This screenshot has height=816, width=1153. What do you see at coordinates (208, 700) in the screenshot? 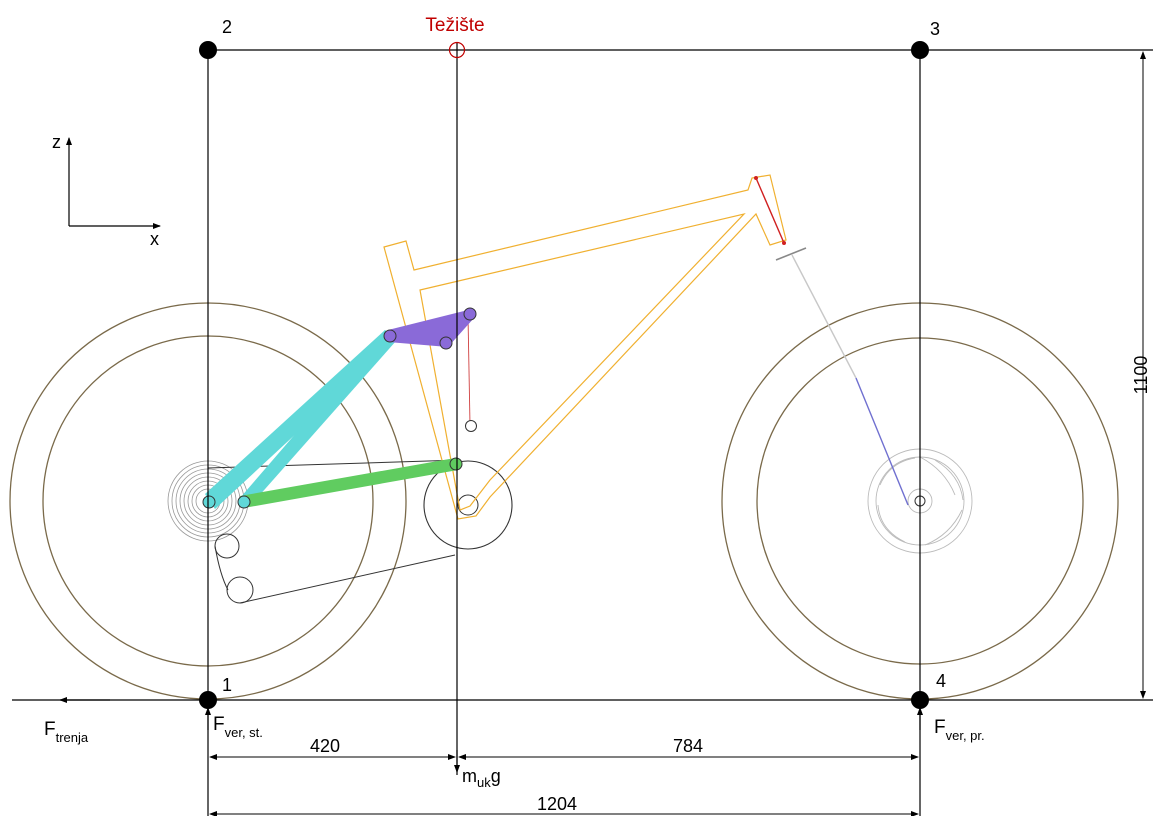
I see `point-1-marker` at bounding box center [208, 700].